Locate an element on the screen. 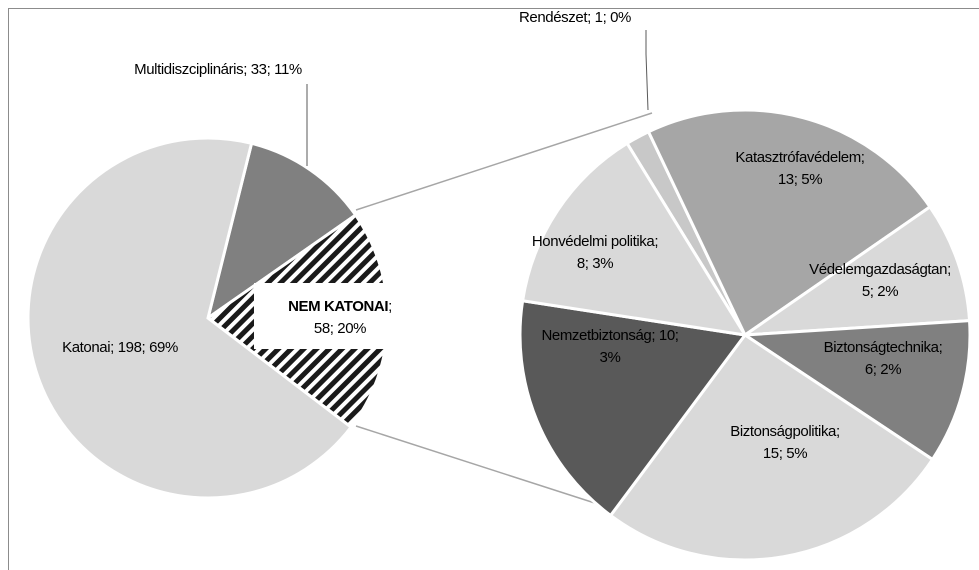 The image size is (979, 570). label-text: Biztonságtechnika; is located at coordinates (883, 347).